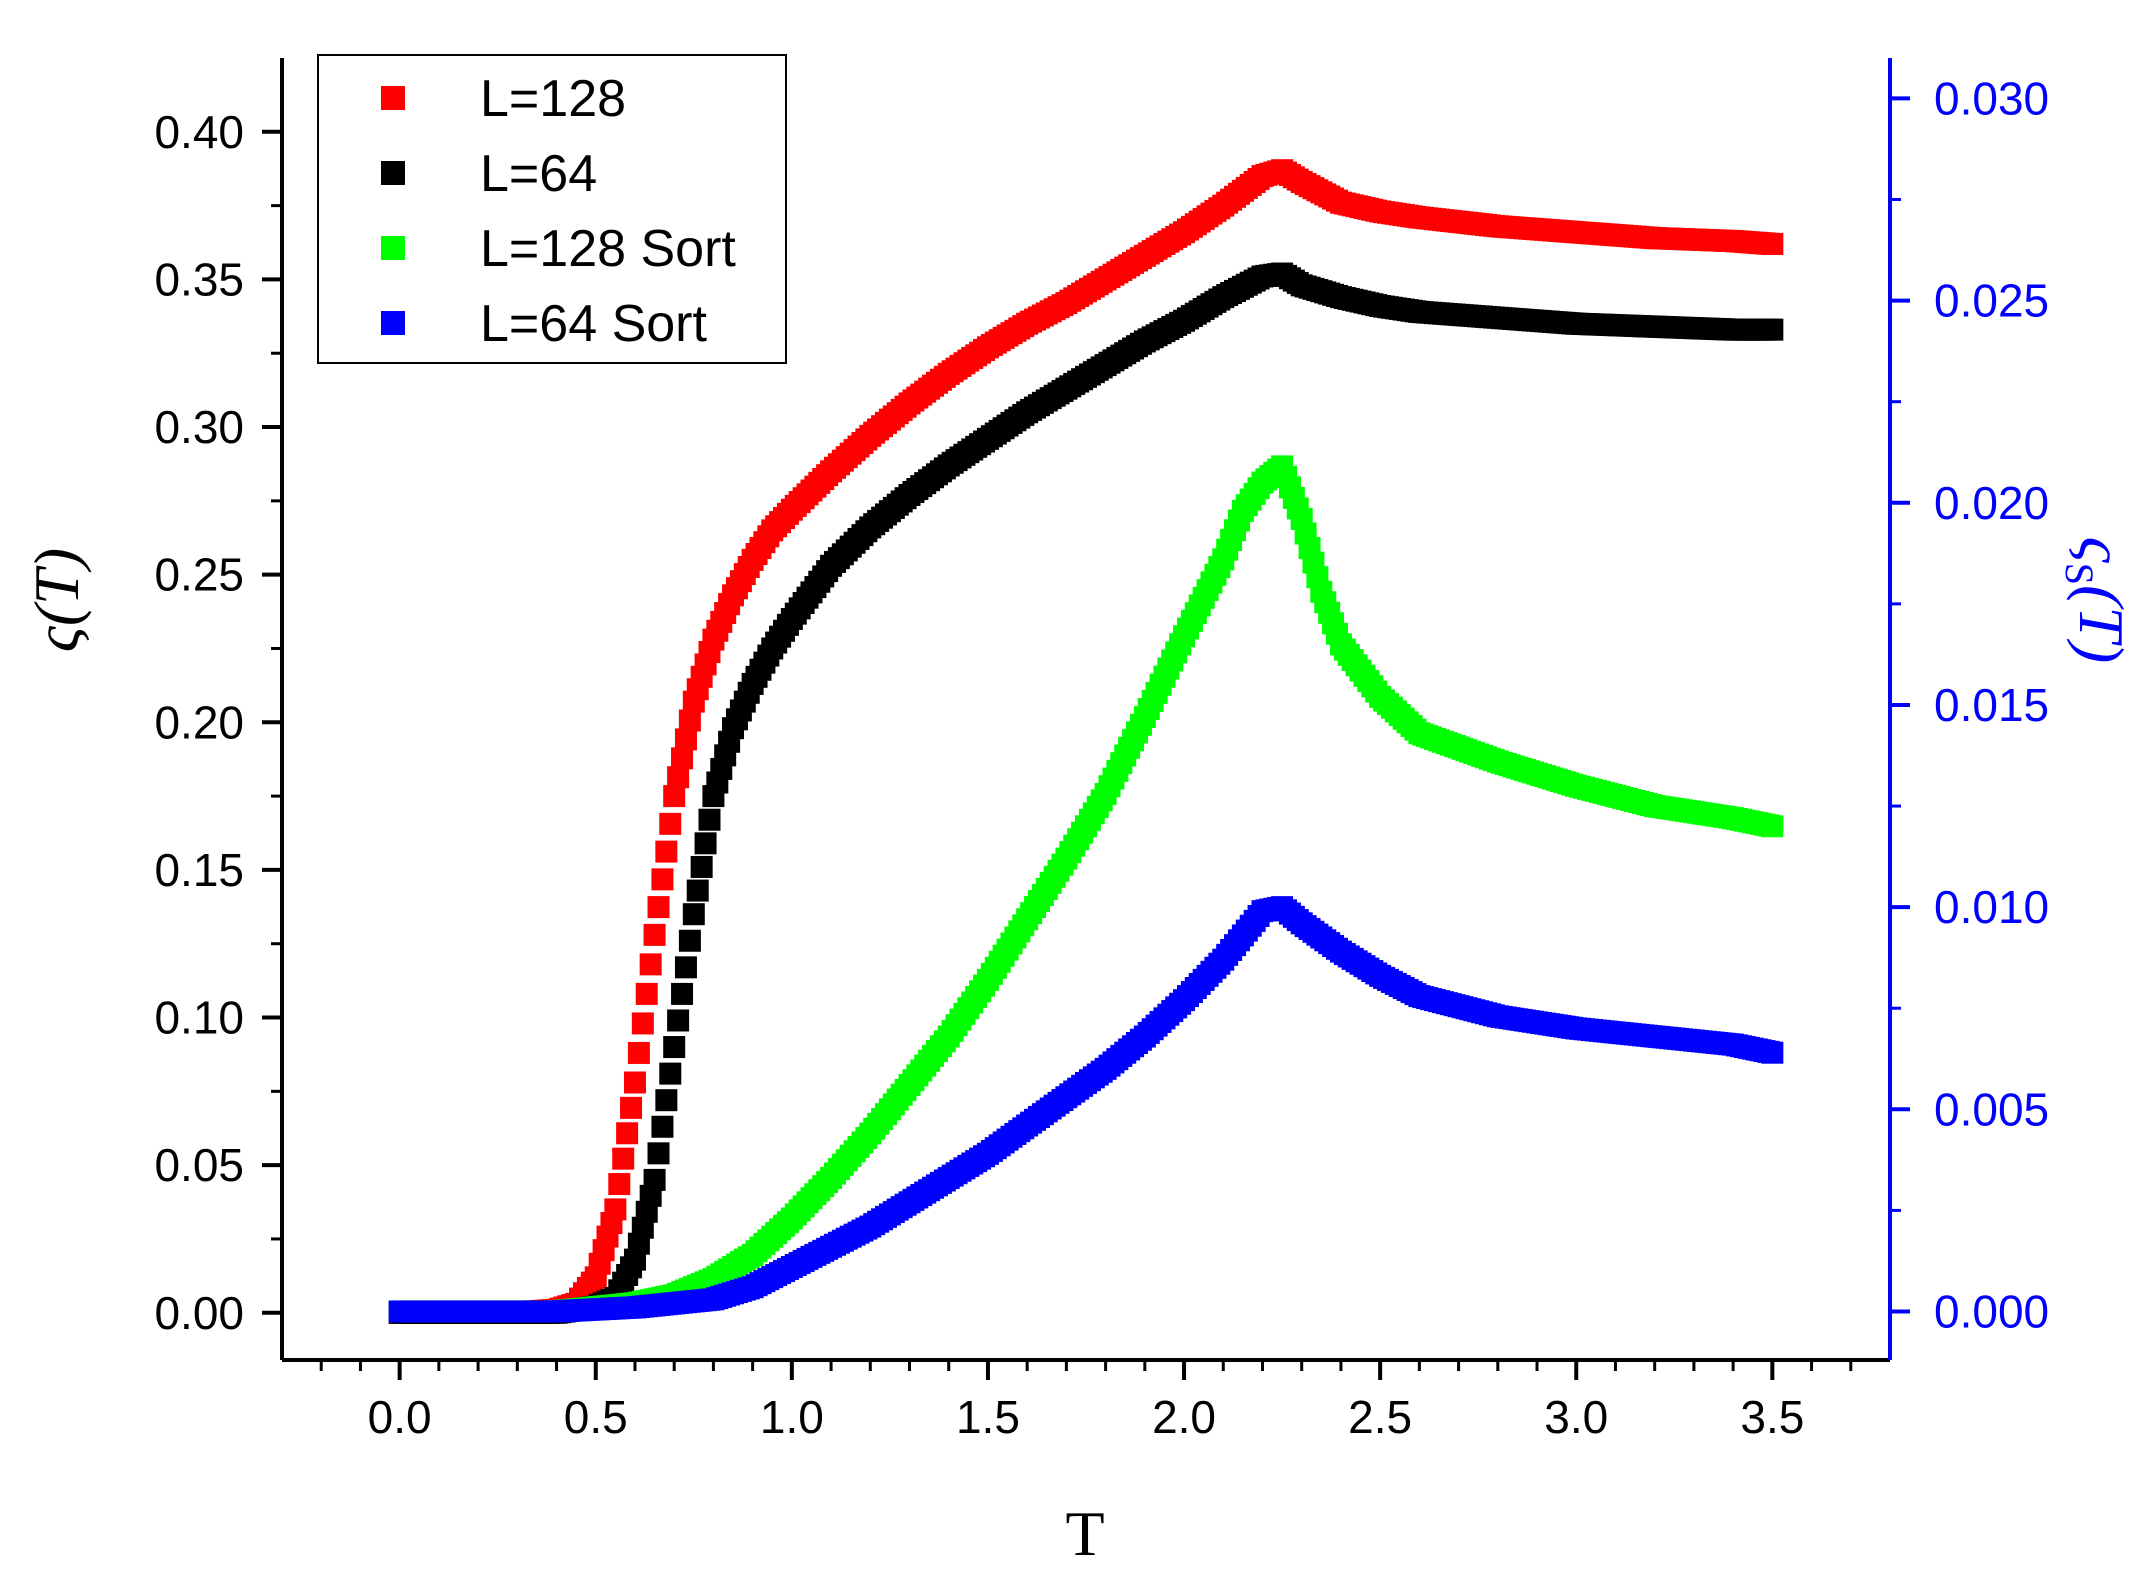  What do you see at coordinates (1576, 1417) in the screenshot?
I see `x-tick-label: 3.0` at bounding box center [1576, 1417].